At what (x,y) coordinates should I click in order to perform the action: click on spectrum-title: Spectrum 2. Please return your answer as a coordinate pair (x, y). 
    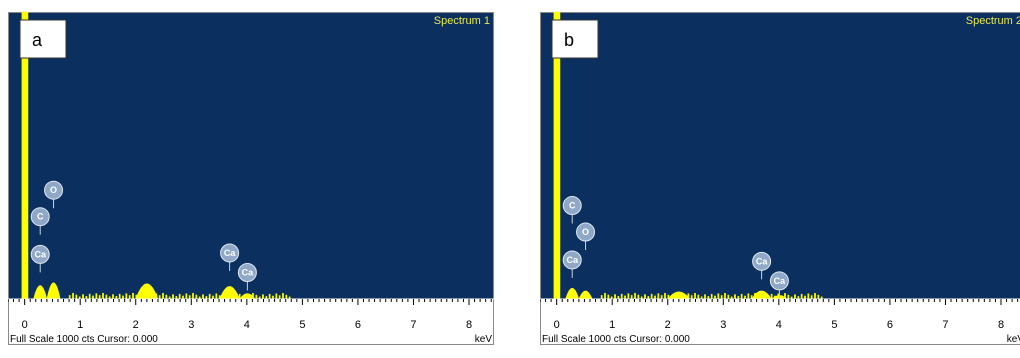
    Looking at the image, I should click on (993, 21).